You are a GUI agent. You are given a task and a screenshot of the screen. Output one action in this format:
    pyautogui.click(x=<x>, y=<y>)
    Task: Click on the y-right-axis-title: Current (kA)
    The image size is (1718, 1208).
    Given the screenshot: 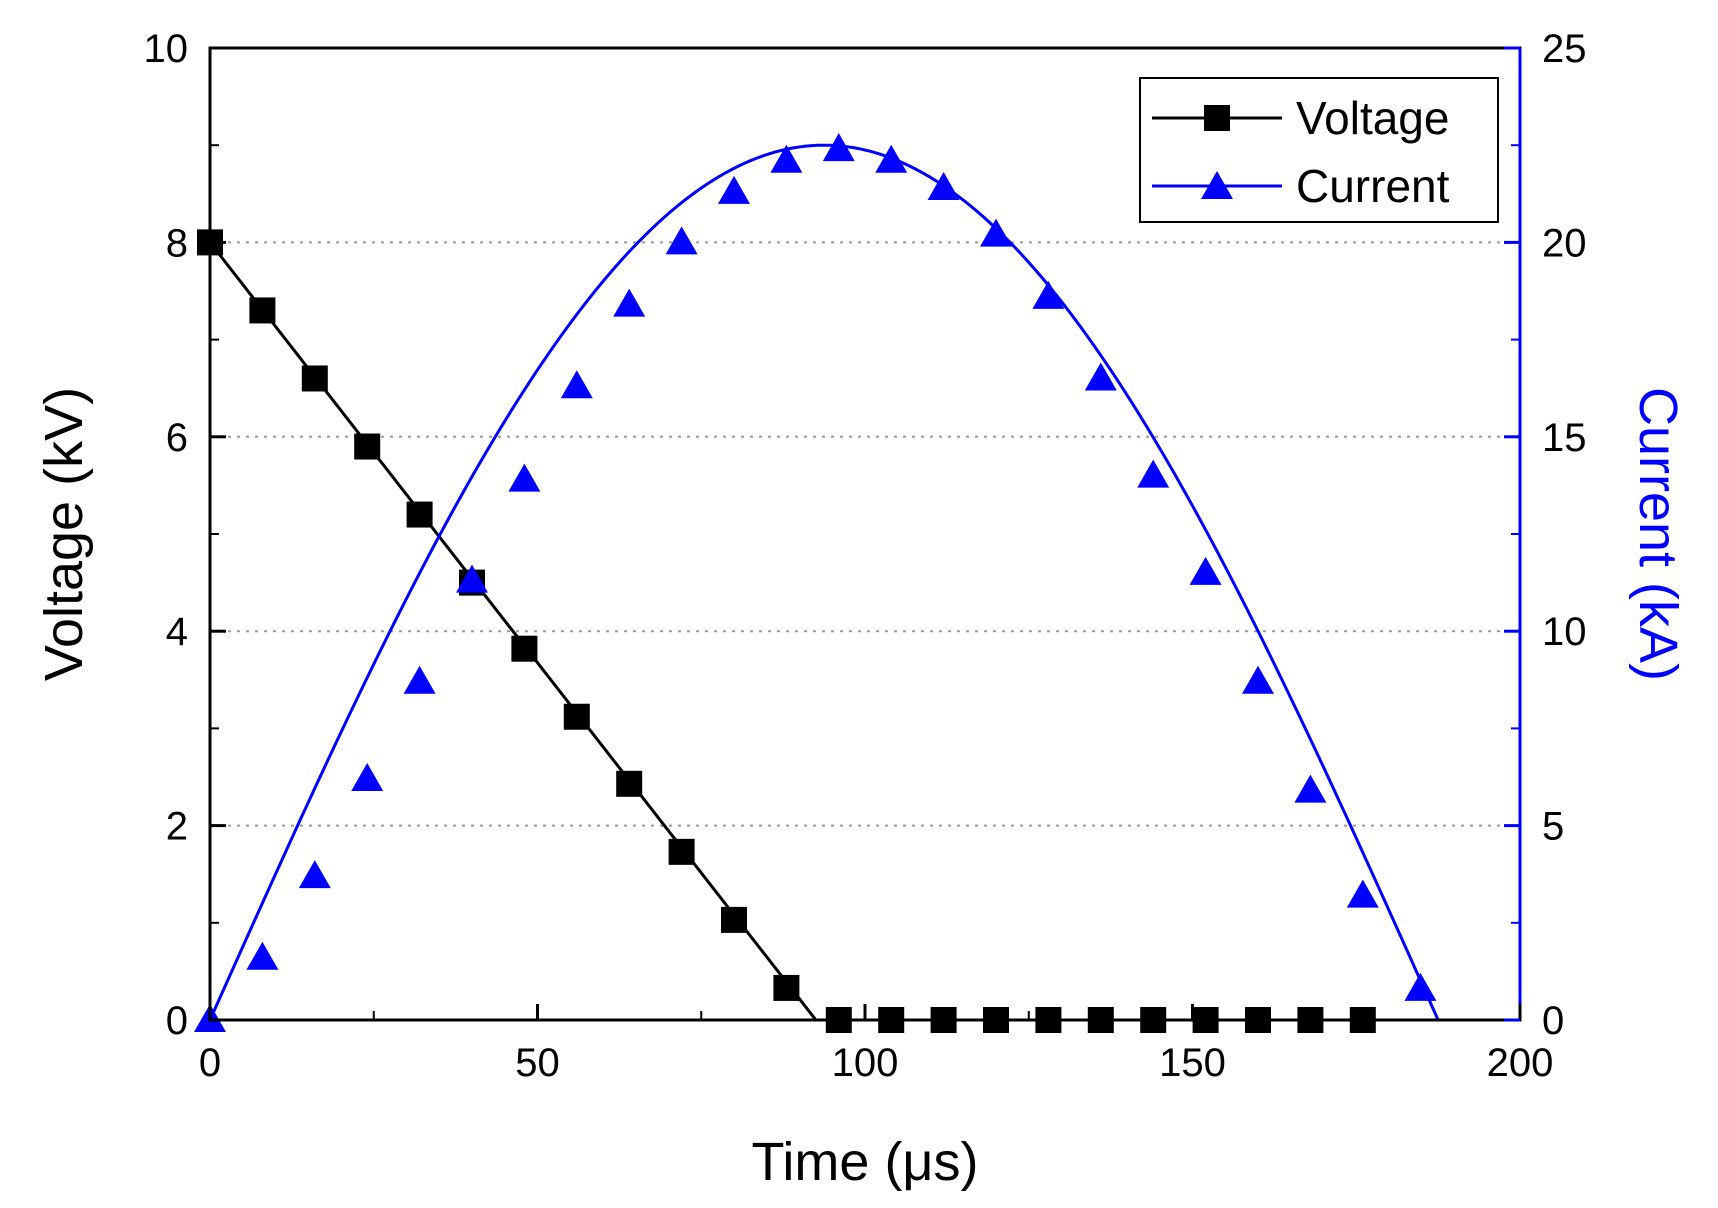 What is the action you would take?
    pyautogui.click(x=1658, y=534)
    